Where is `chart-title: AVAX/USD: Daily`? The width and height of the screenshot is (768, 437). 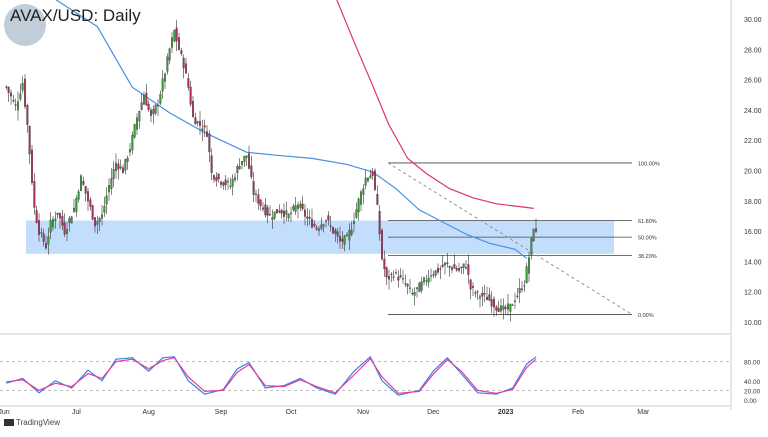
chart-title: AVAX/USD: Daily is located at coordinates (75, 15).